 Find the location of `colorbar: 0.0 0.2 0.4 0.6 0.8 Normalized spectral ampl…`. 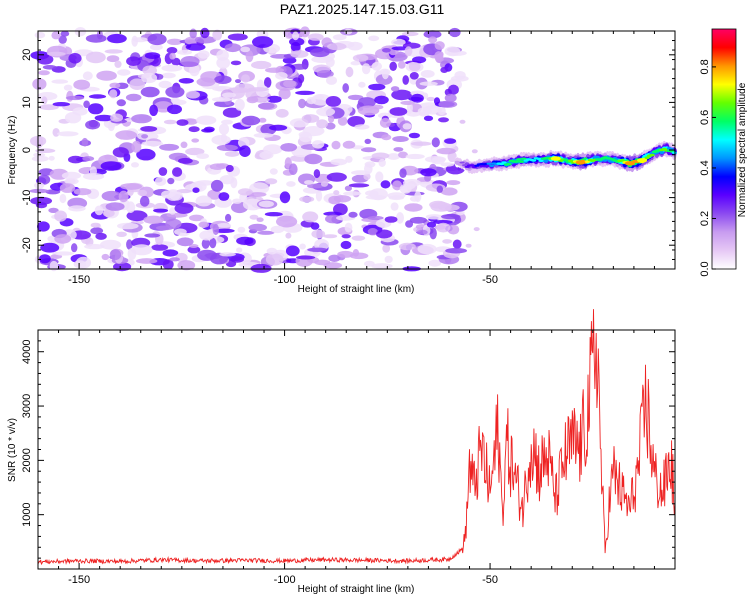

colorbar: 0.0 0.2 0.4 0.6 0.8 Normalized spectral ampl… is located at coordinates (723, 152).